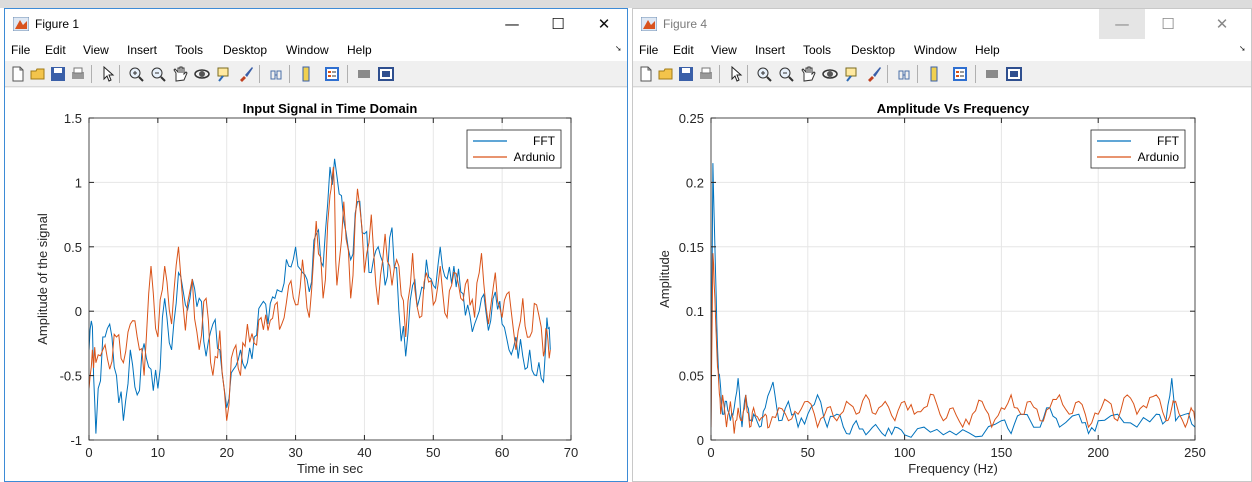  What do you see at coordinates (42, 279) in the screenshot?
I see `y-axis-label: Amplitude of the signal` at bounding box center [42, 279].